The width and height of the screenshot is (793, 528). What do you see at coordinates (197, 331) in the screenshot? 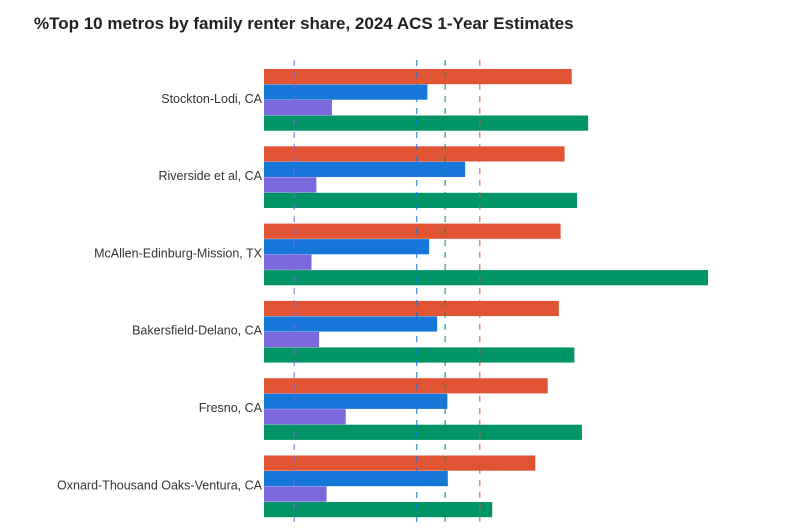
I see `category-label: Bakersfield-Delano, CA` at bounding box center [197, 331].